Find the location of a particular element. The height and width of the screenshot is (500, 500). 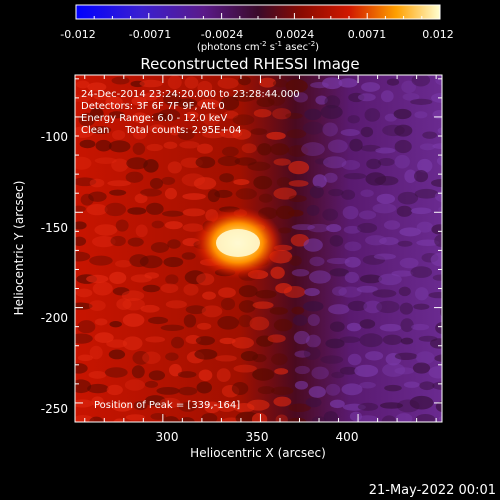

info-line: Detectors: 3F 6F 7F 9F, Att 0 is located at coordinates (153, 106).